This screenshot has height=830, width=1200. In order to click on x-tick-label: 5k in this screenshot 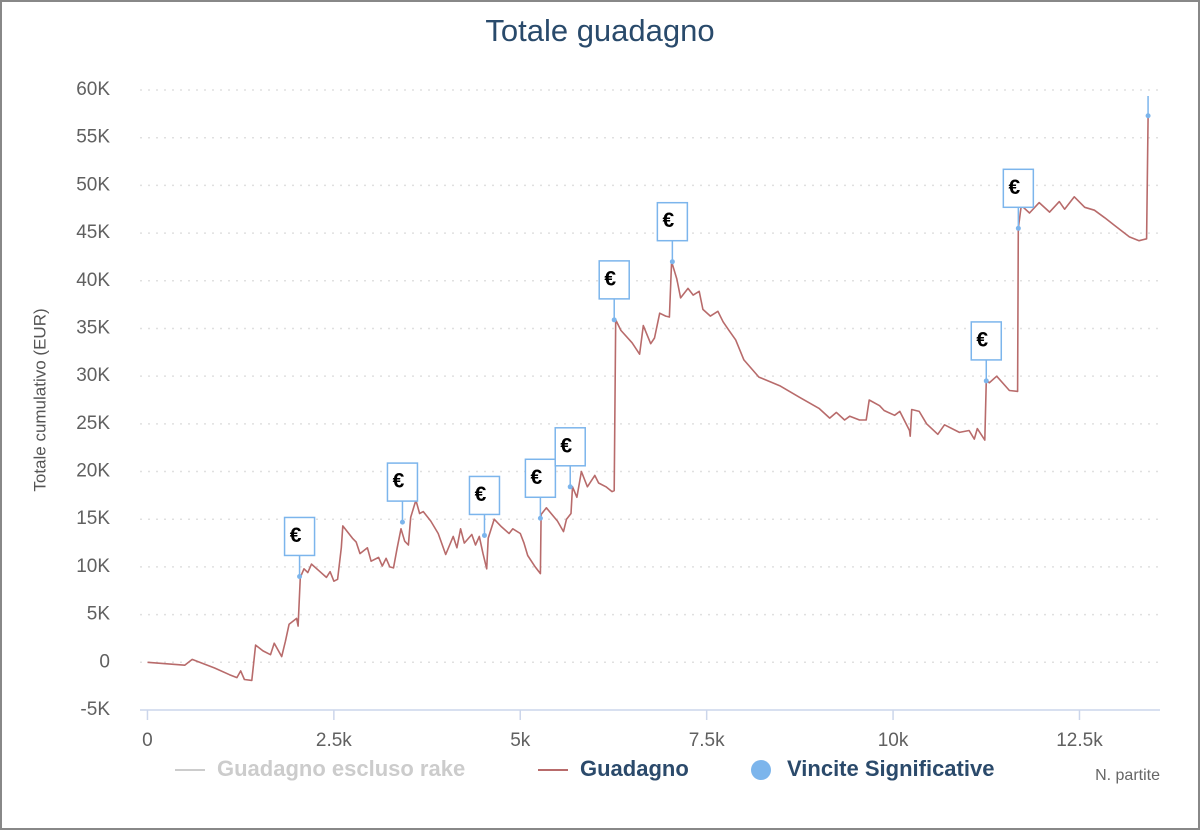, I will do `click(520, 740)`.